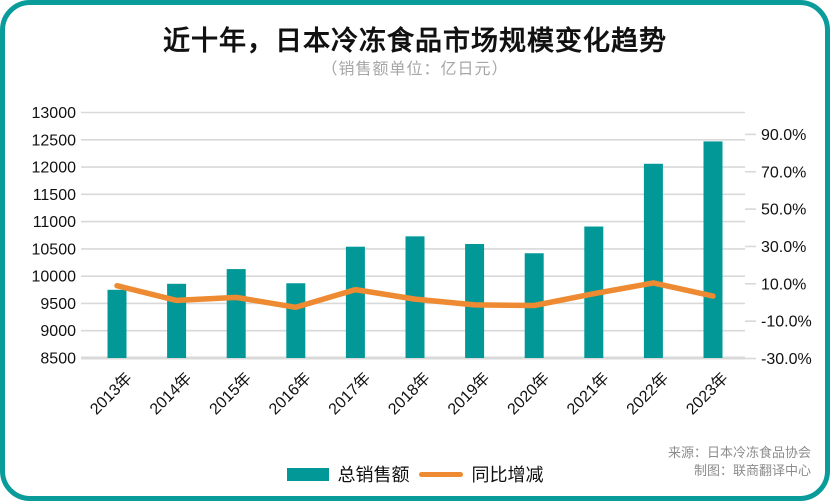 This screenshot has width=830, height=501. What do you see at coordinates (786, 359) in the screenshot?
I see `right-axis-tick-label: -30.0%` at bounding box center [786, 359].